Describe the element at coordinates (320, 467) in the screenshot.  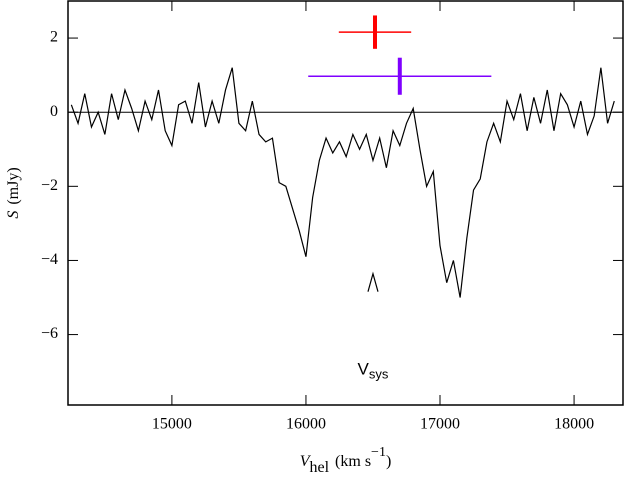
I see `x-label-sub: hel` at that location.